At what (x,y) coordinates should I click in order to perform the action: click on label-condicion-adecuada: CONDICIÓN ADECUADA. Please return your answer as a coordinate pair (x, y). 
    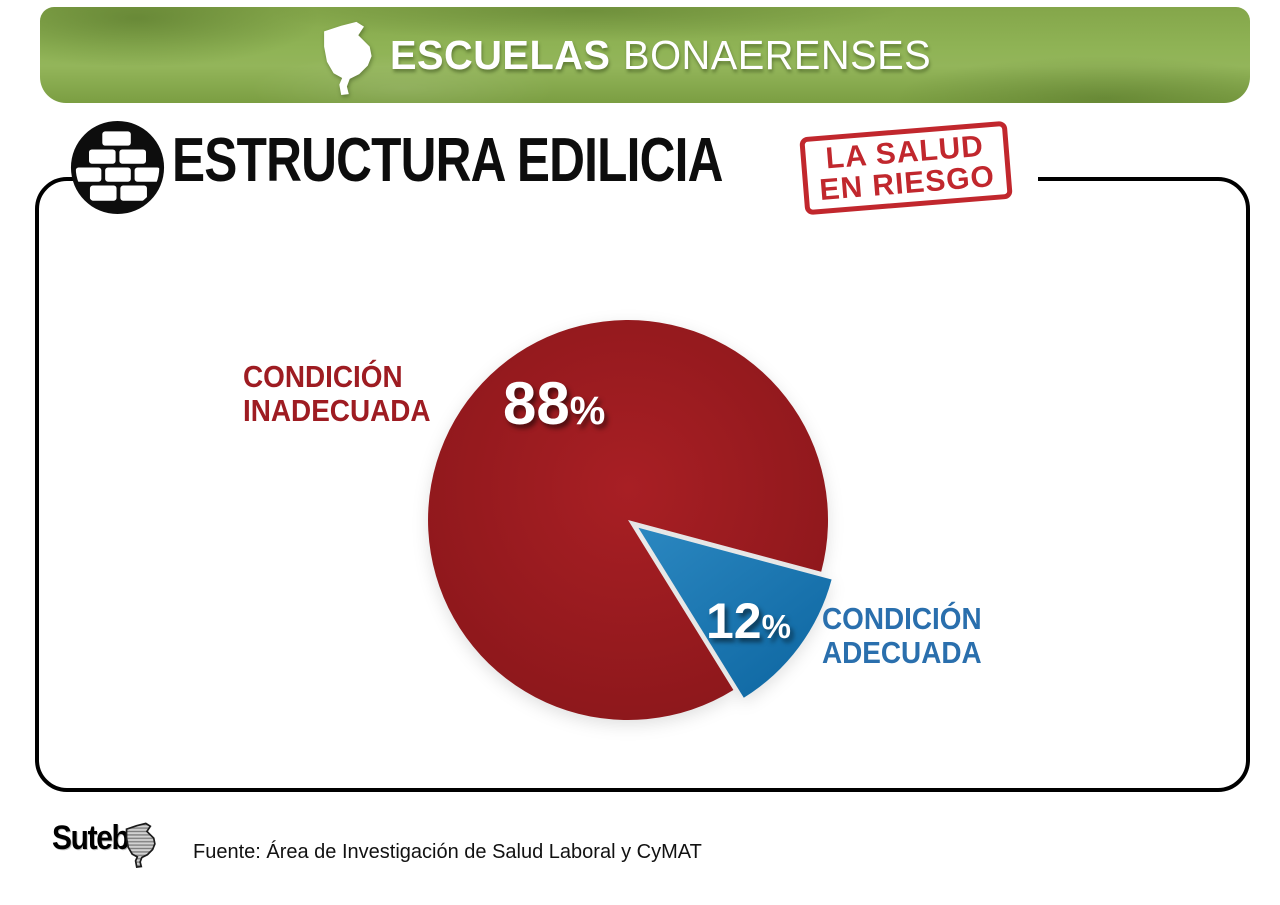
    Looking at the image, I should click on (902, 636).